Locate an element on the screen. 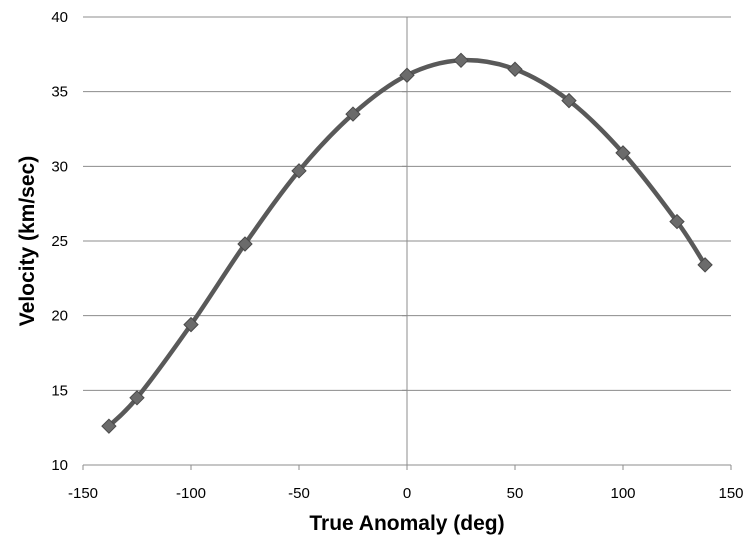 This screenshot has width=747, height=537. y-axis-title: Velocity (km/sec) is located at coordinates (27, 241).